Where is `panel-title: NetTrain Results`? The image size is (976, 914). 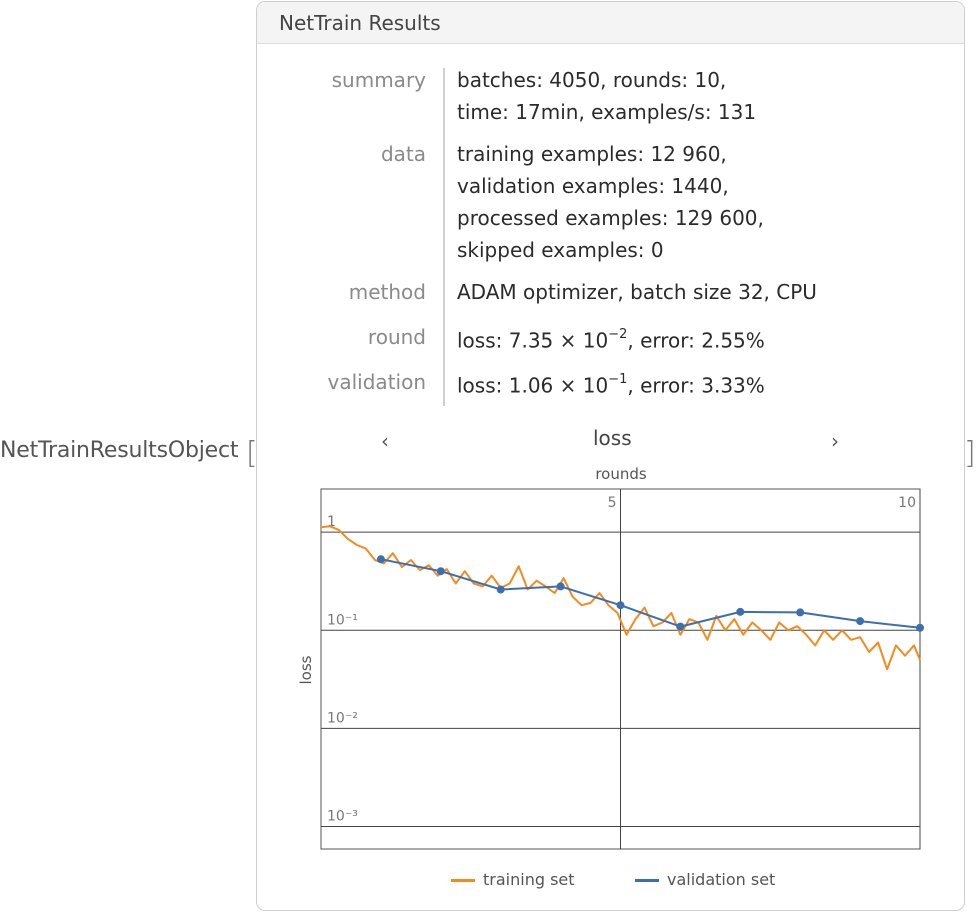 panel-title: NetTrain Results is located at coordinates (610, 23).